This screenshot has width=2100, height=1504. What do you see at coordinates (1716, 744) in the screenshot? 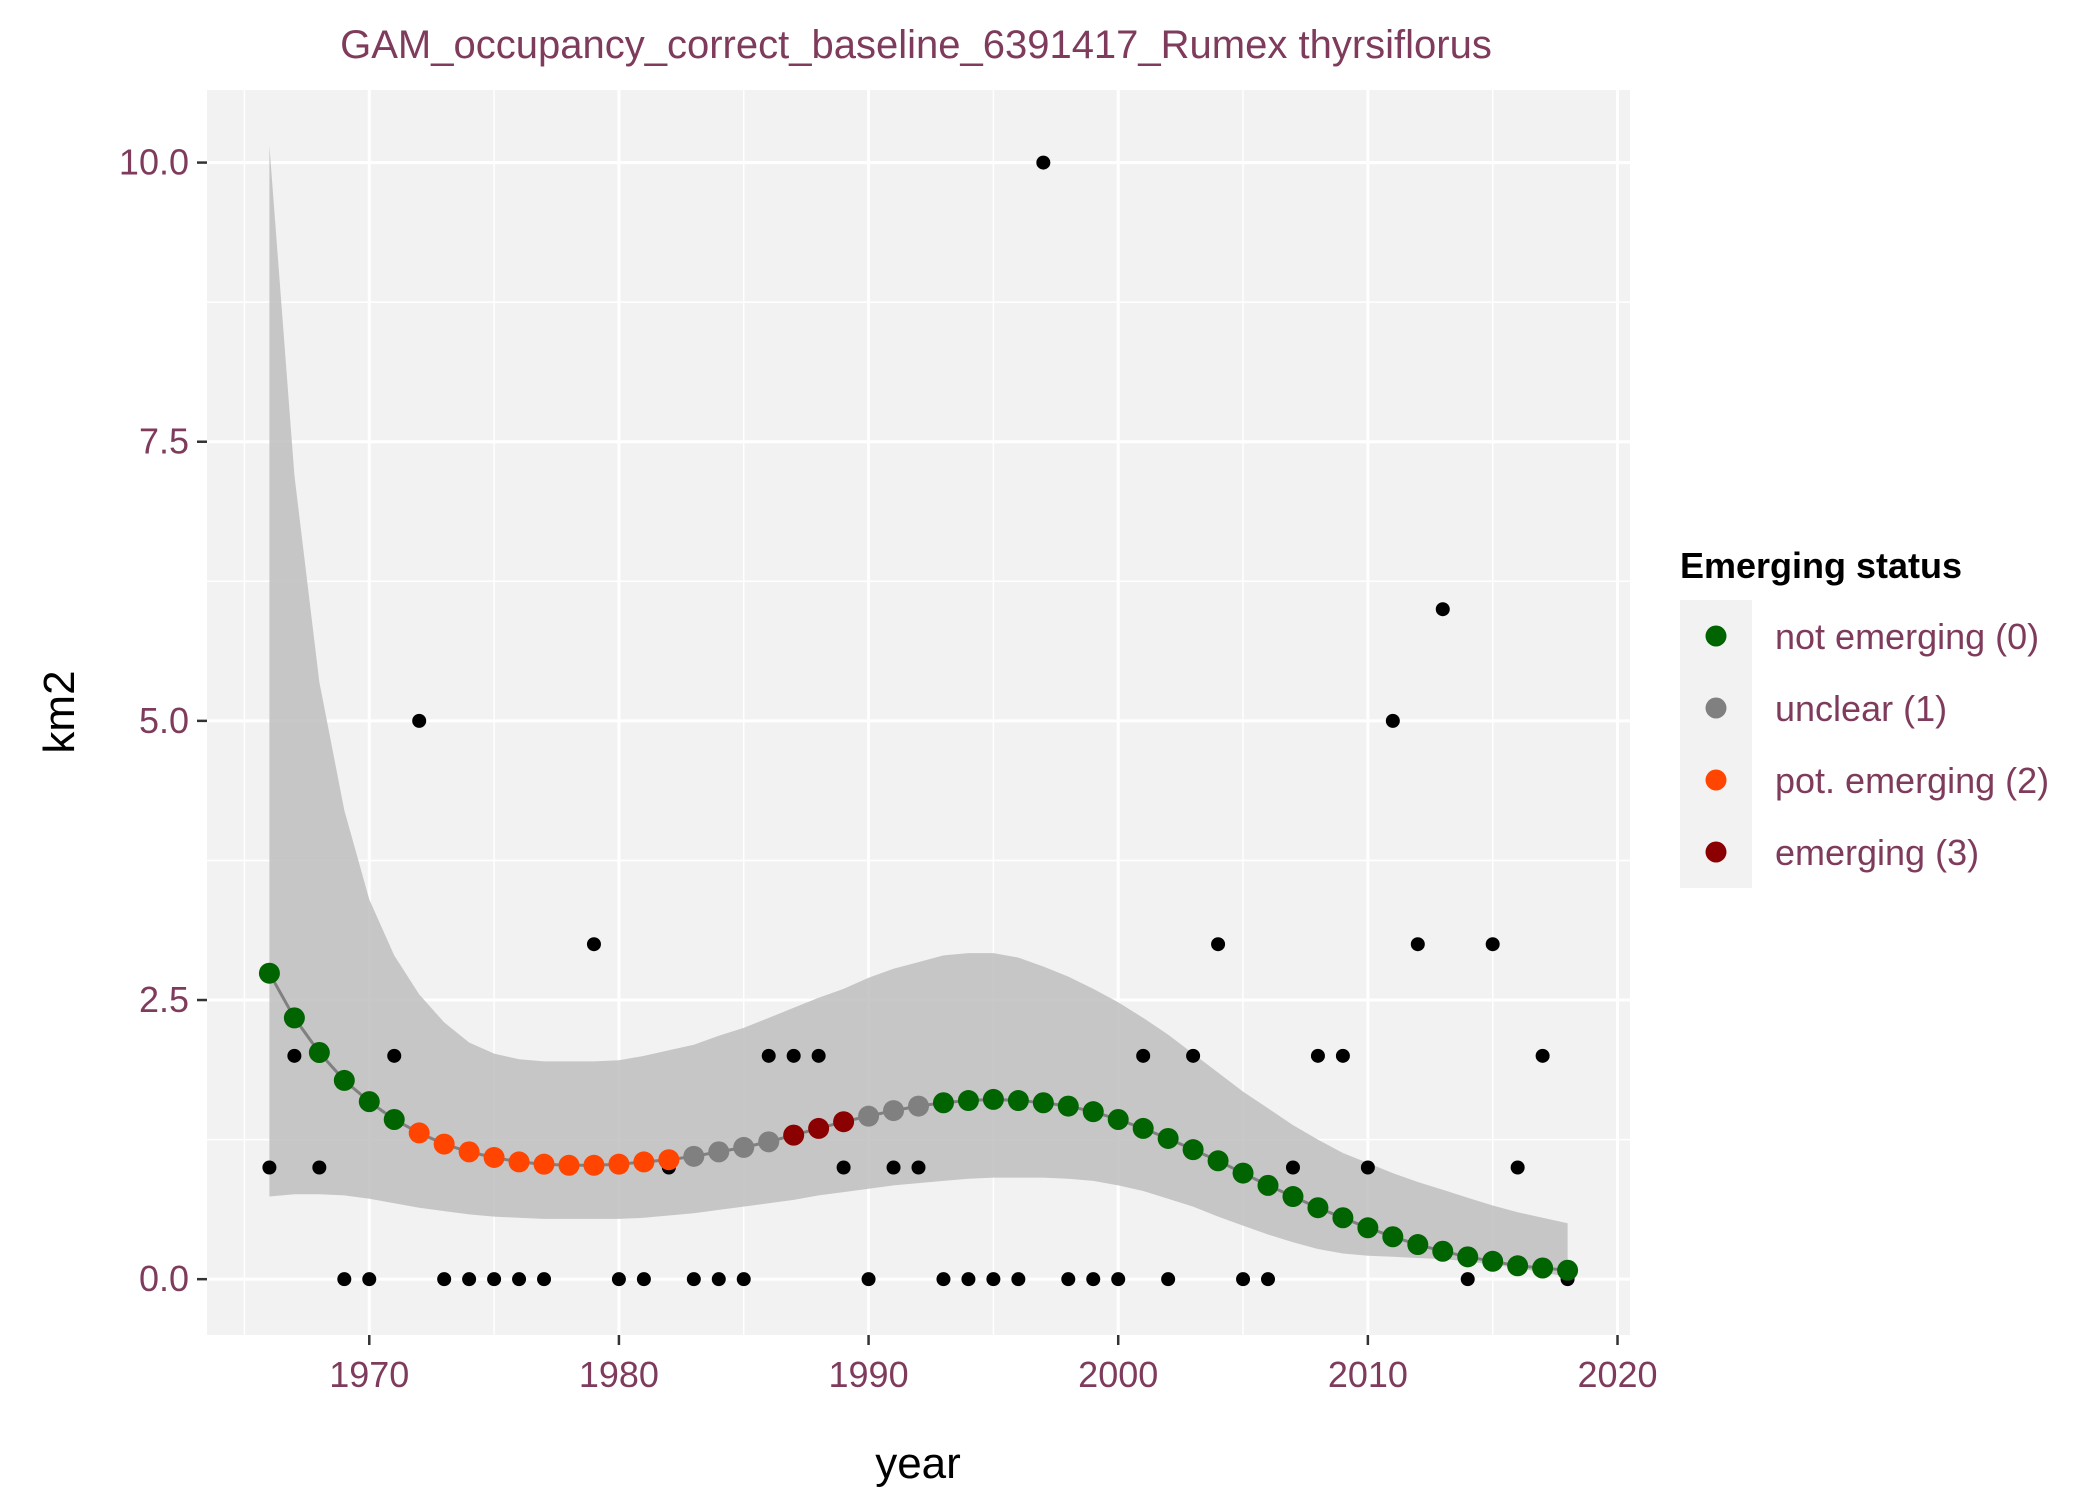
I see `legend-key-background` at bounding box center [1716, 744].